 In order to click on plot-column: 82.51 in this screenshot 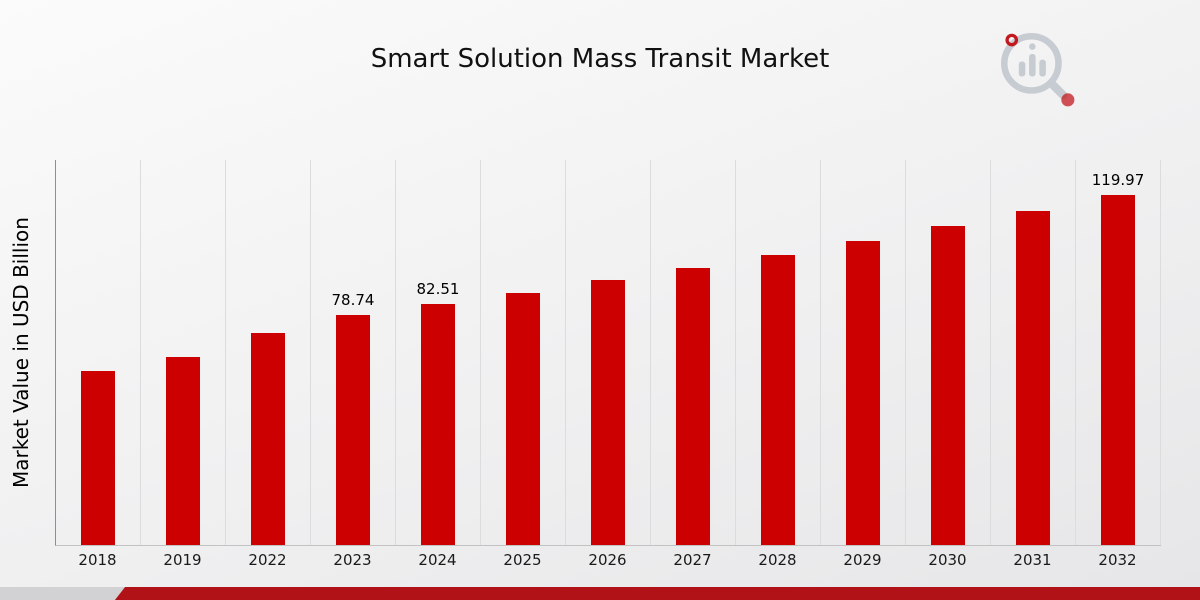, I will do `click(438, 352)`.